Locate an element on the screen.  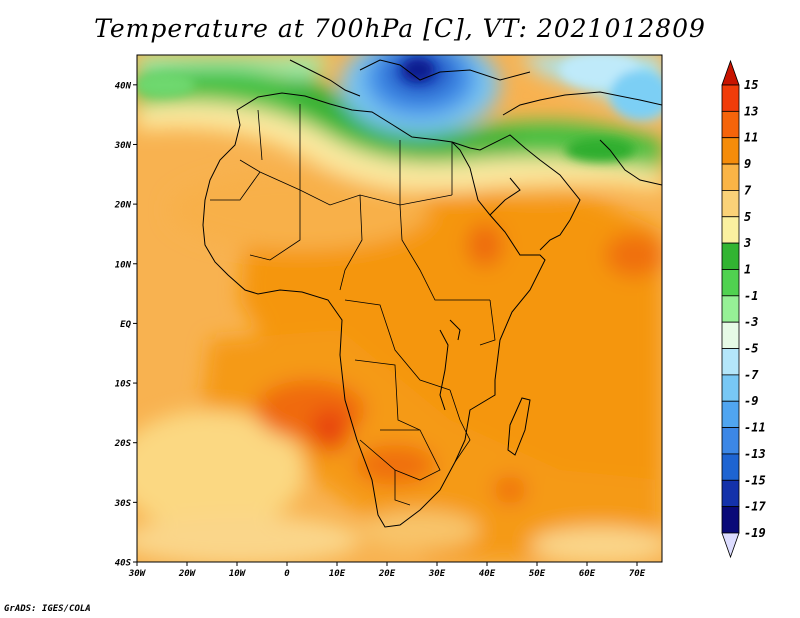
lat-label: 20S is located at coordinates (123, 444).